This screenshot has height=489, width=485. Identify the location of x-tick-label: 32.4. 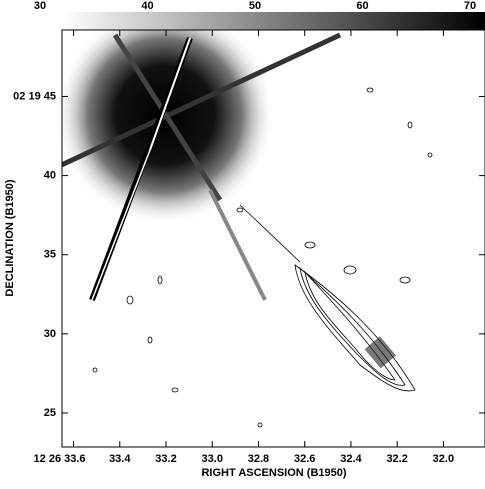
(351, 459).